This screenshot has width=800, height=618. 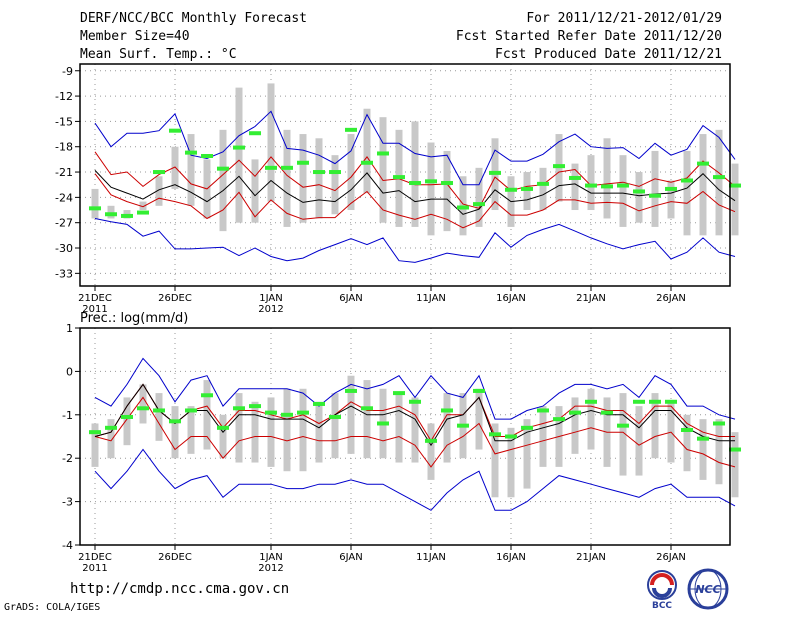 I want to click on temp-ytick-label: -12, so click(x=64, y=96).